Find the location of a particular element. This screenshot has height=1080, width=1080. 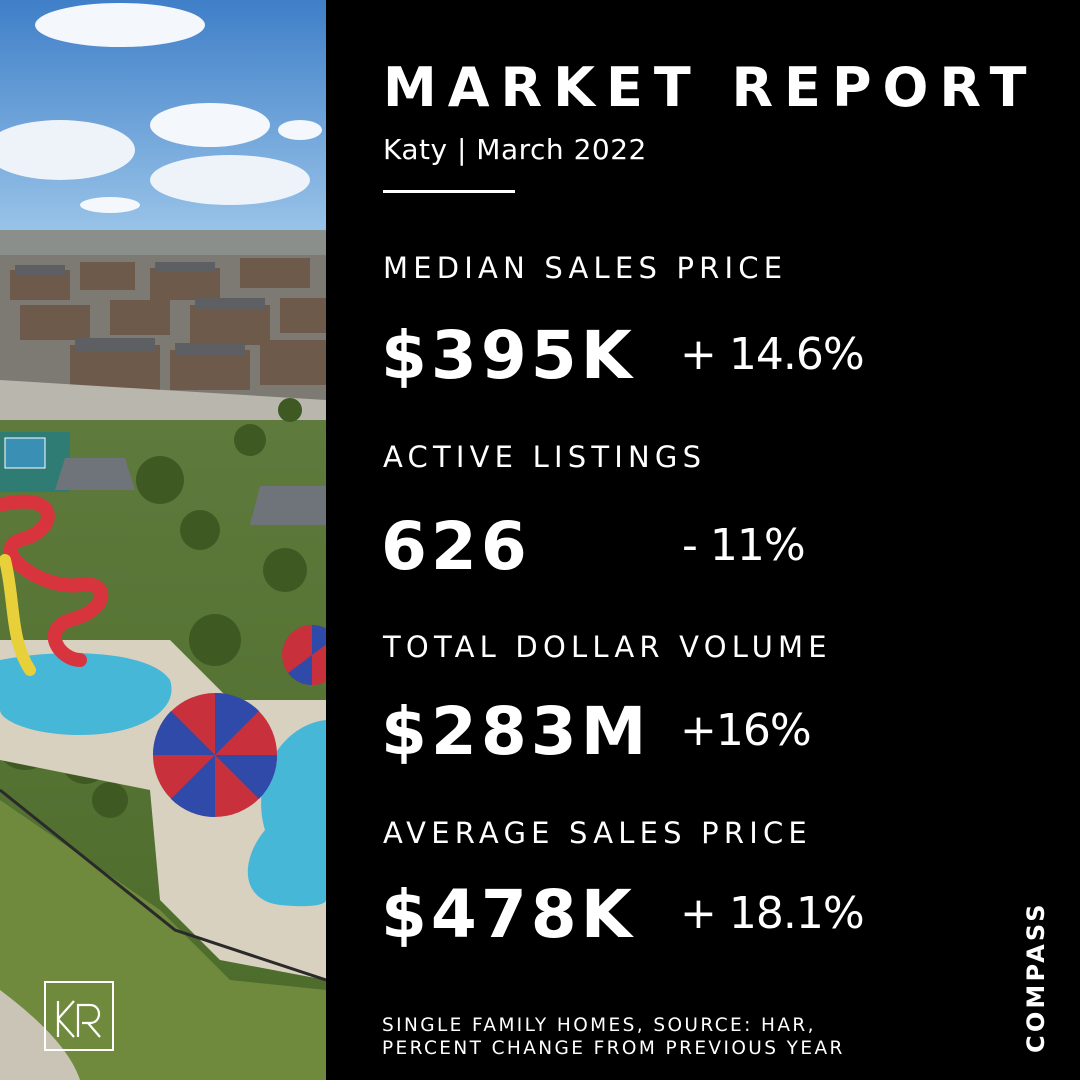

metric-value-average-sales-price: $478K is located at coordinates (508, 914).